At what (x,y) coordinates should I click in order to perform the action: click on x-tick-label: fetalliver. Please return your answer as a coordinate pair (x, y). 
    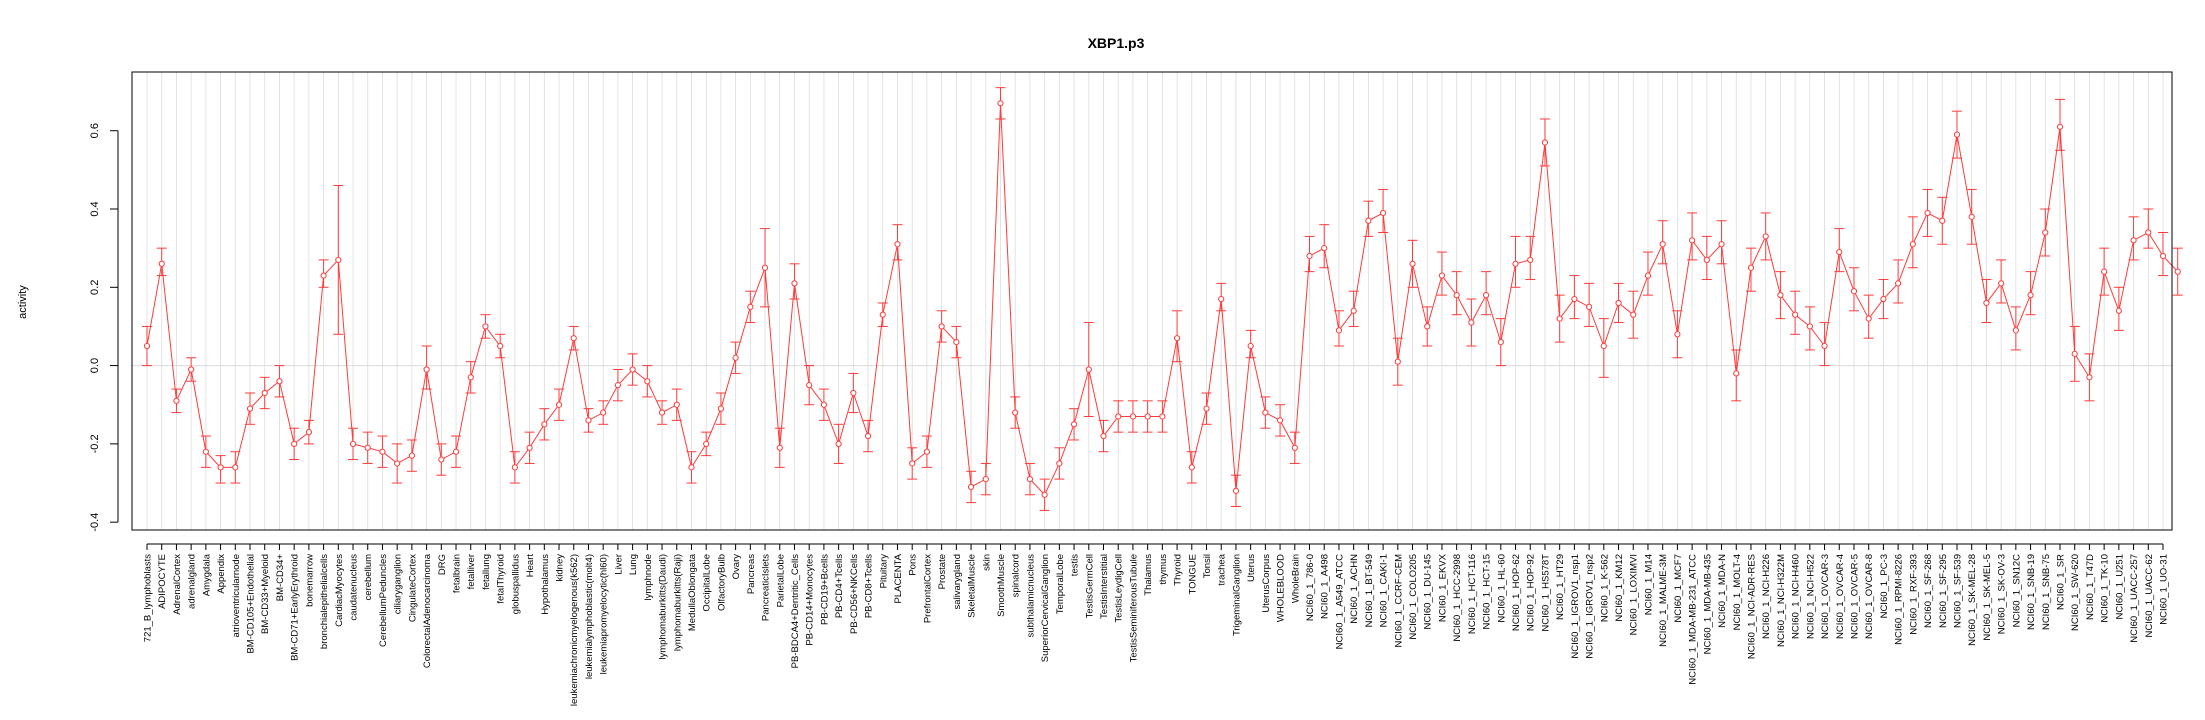
    Looking at the image, I should click on (471, 571).